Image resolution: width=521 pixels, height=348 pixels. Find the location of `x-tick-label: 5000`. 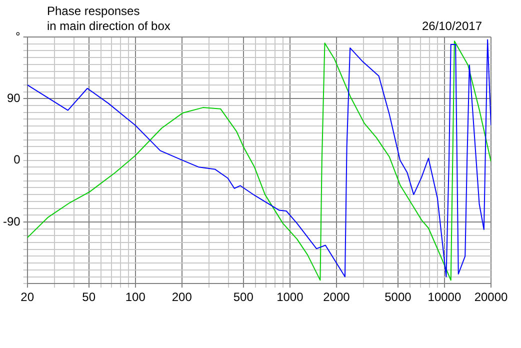

x-tick-label: 5000 is located at coordinates (398, 297).